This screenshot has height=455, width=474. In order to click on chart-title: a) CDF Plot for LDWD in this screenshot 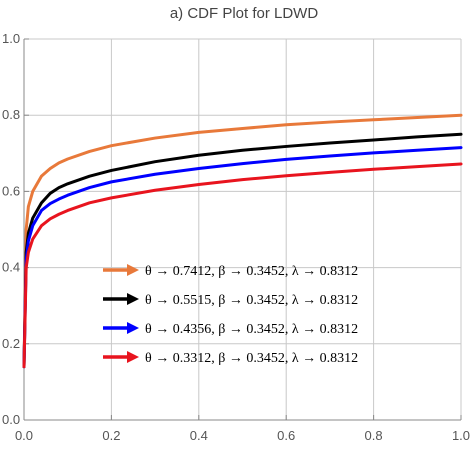, I will do `click(244, 13)`.